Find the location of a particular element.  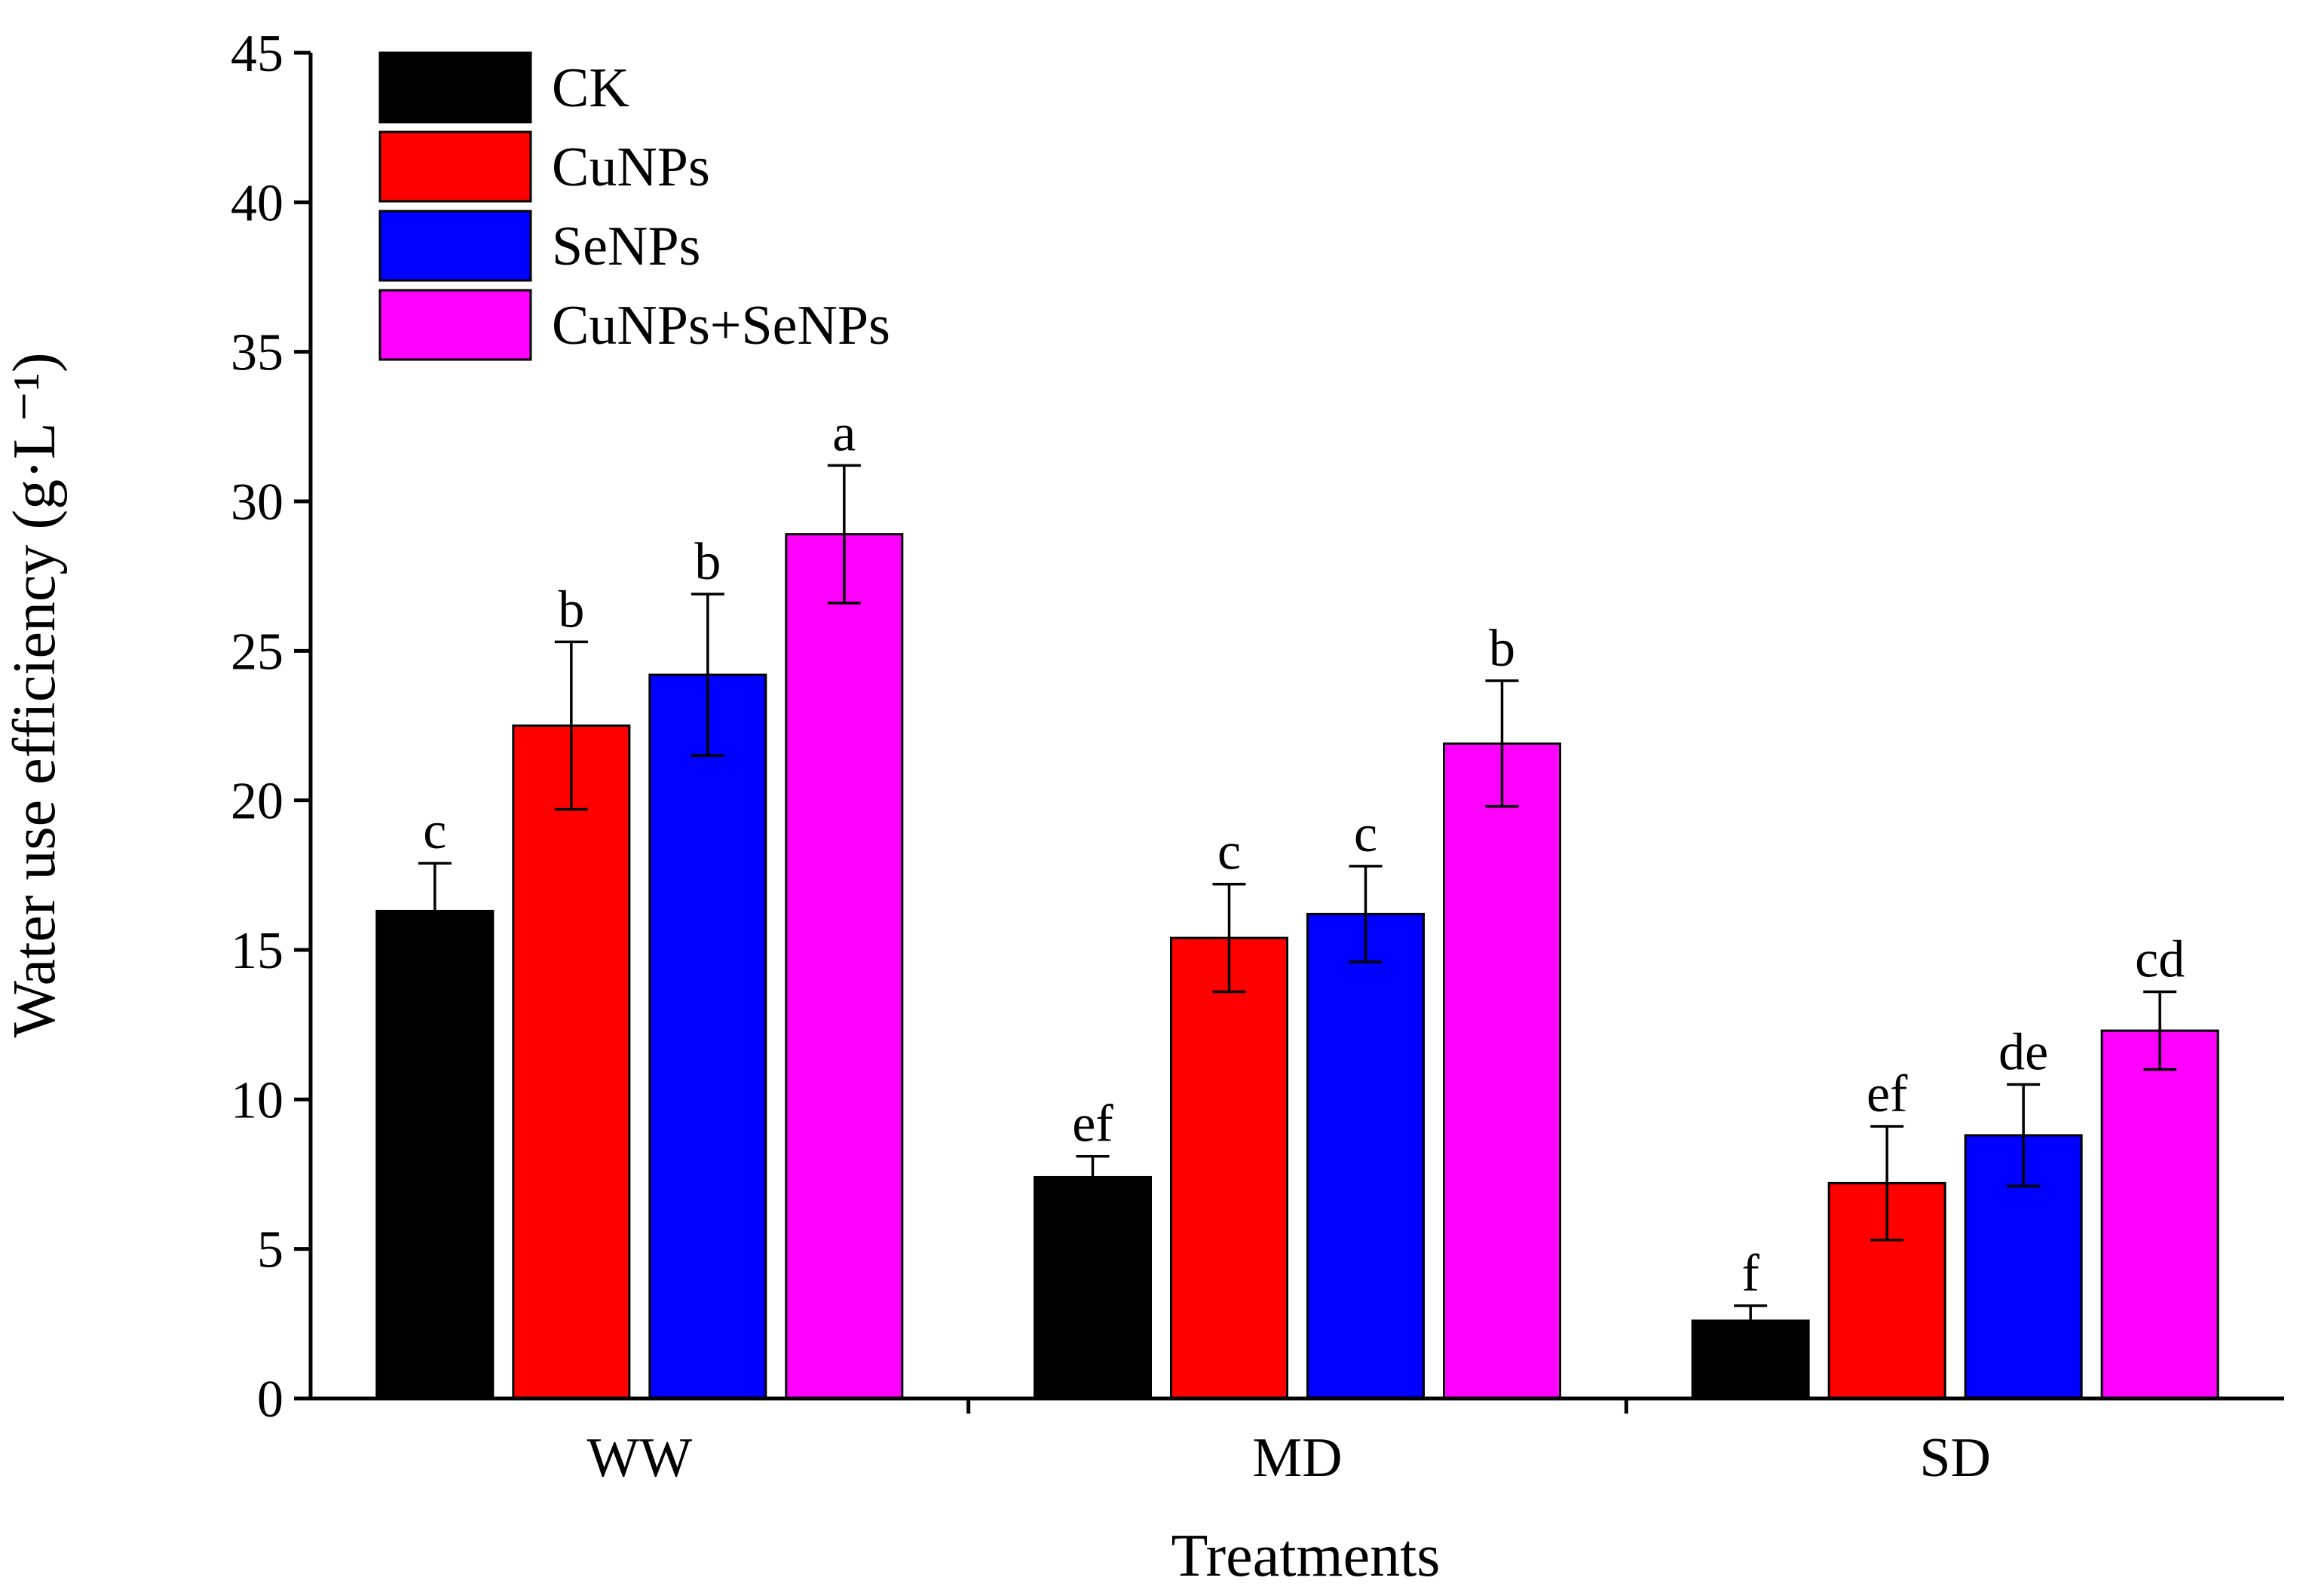

x-axis-title: Treatments is located at coordinates (1305, 1556).